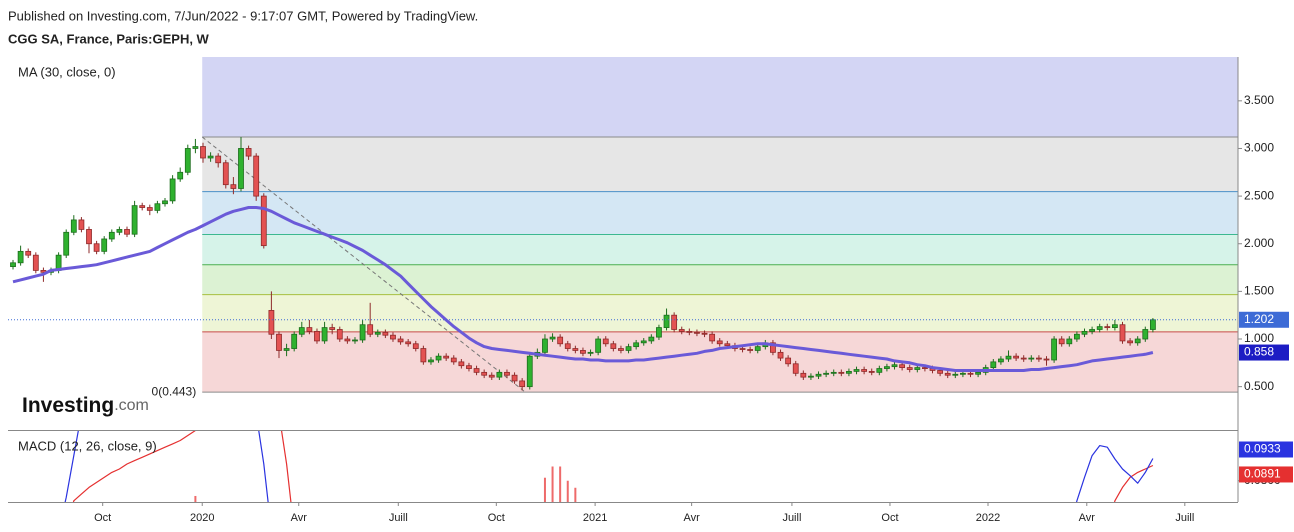 The height and width of the screenshot is (532, 1294). Describe the element at coordinates (1259, 352) in the screenshot. I see `ma-value-label: 0.858` at that location.